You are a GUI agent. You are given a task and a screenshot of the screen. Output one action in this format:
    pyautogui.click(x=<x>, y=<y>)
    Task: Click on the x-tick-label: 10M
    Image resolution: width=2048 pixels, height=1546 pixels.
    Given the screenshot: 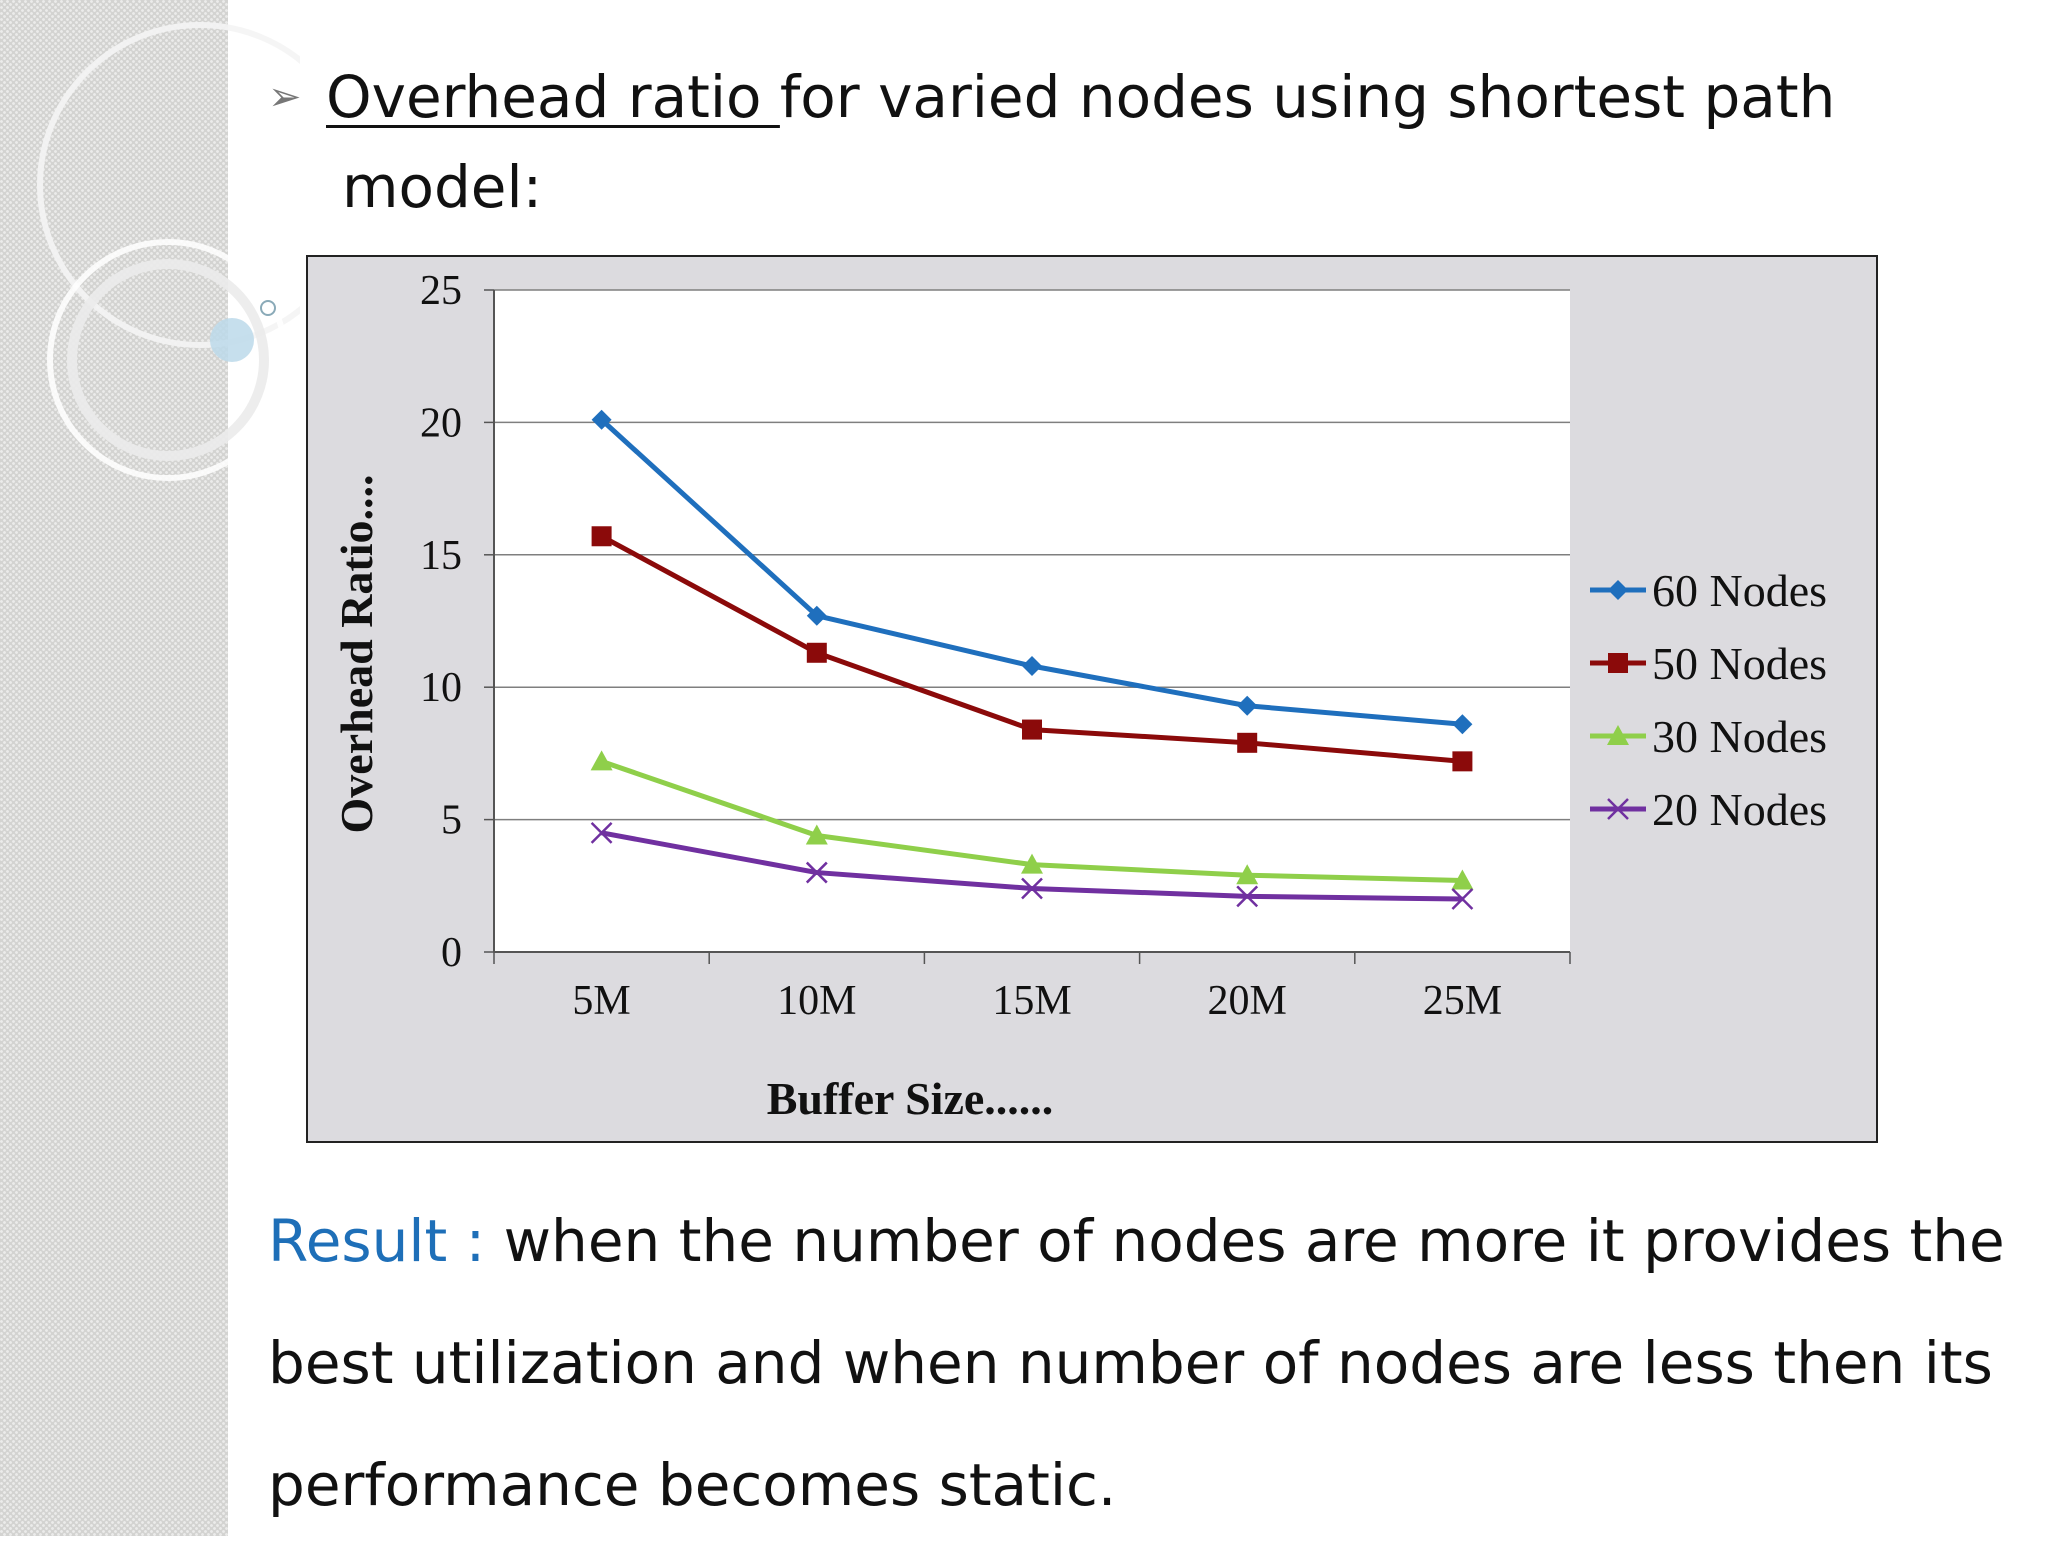 What is the action you would take?
    pyautogui.click(x=816, y=1001)
    